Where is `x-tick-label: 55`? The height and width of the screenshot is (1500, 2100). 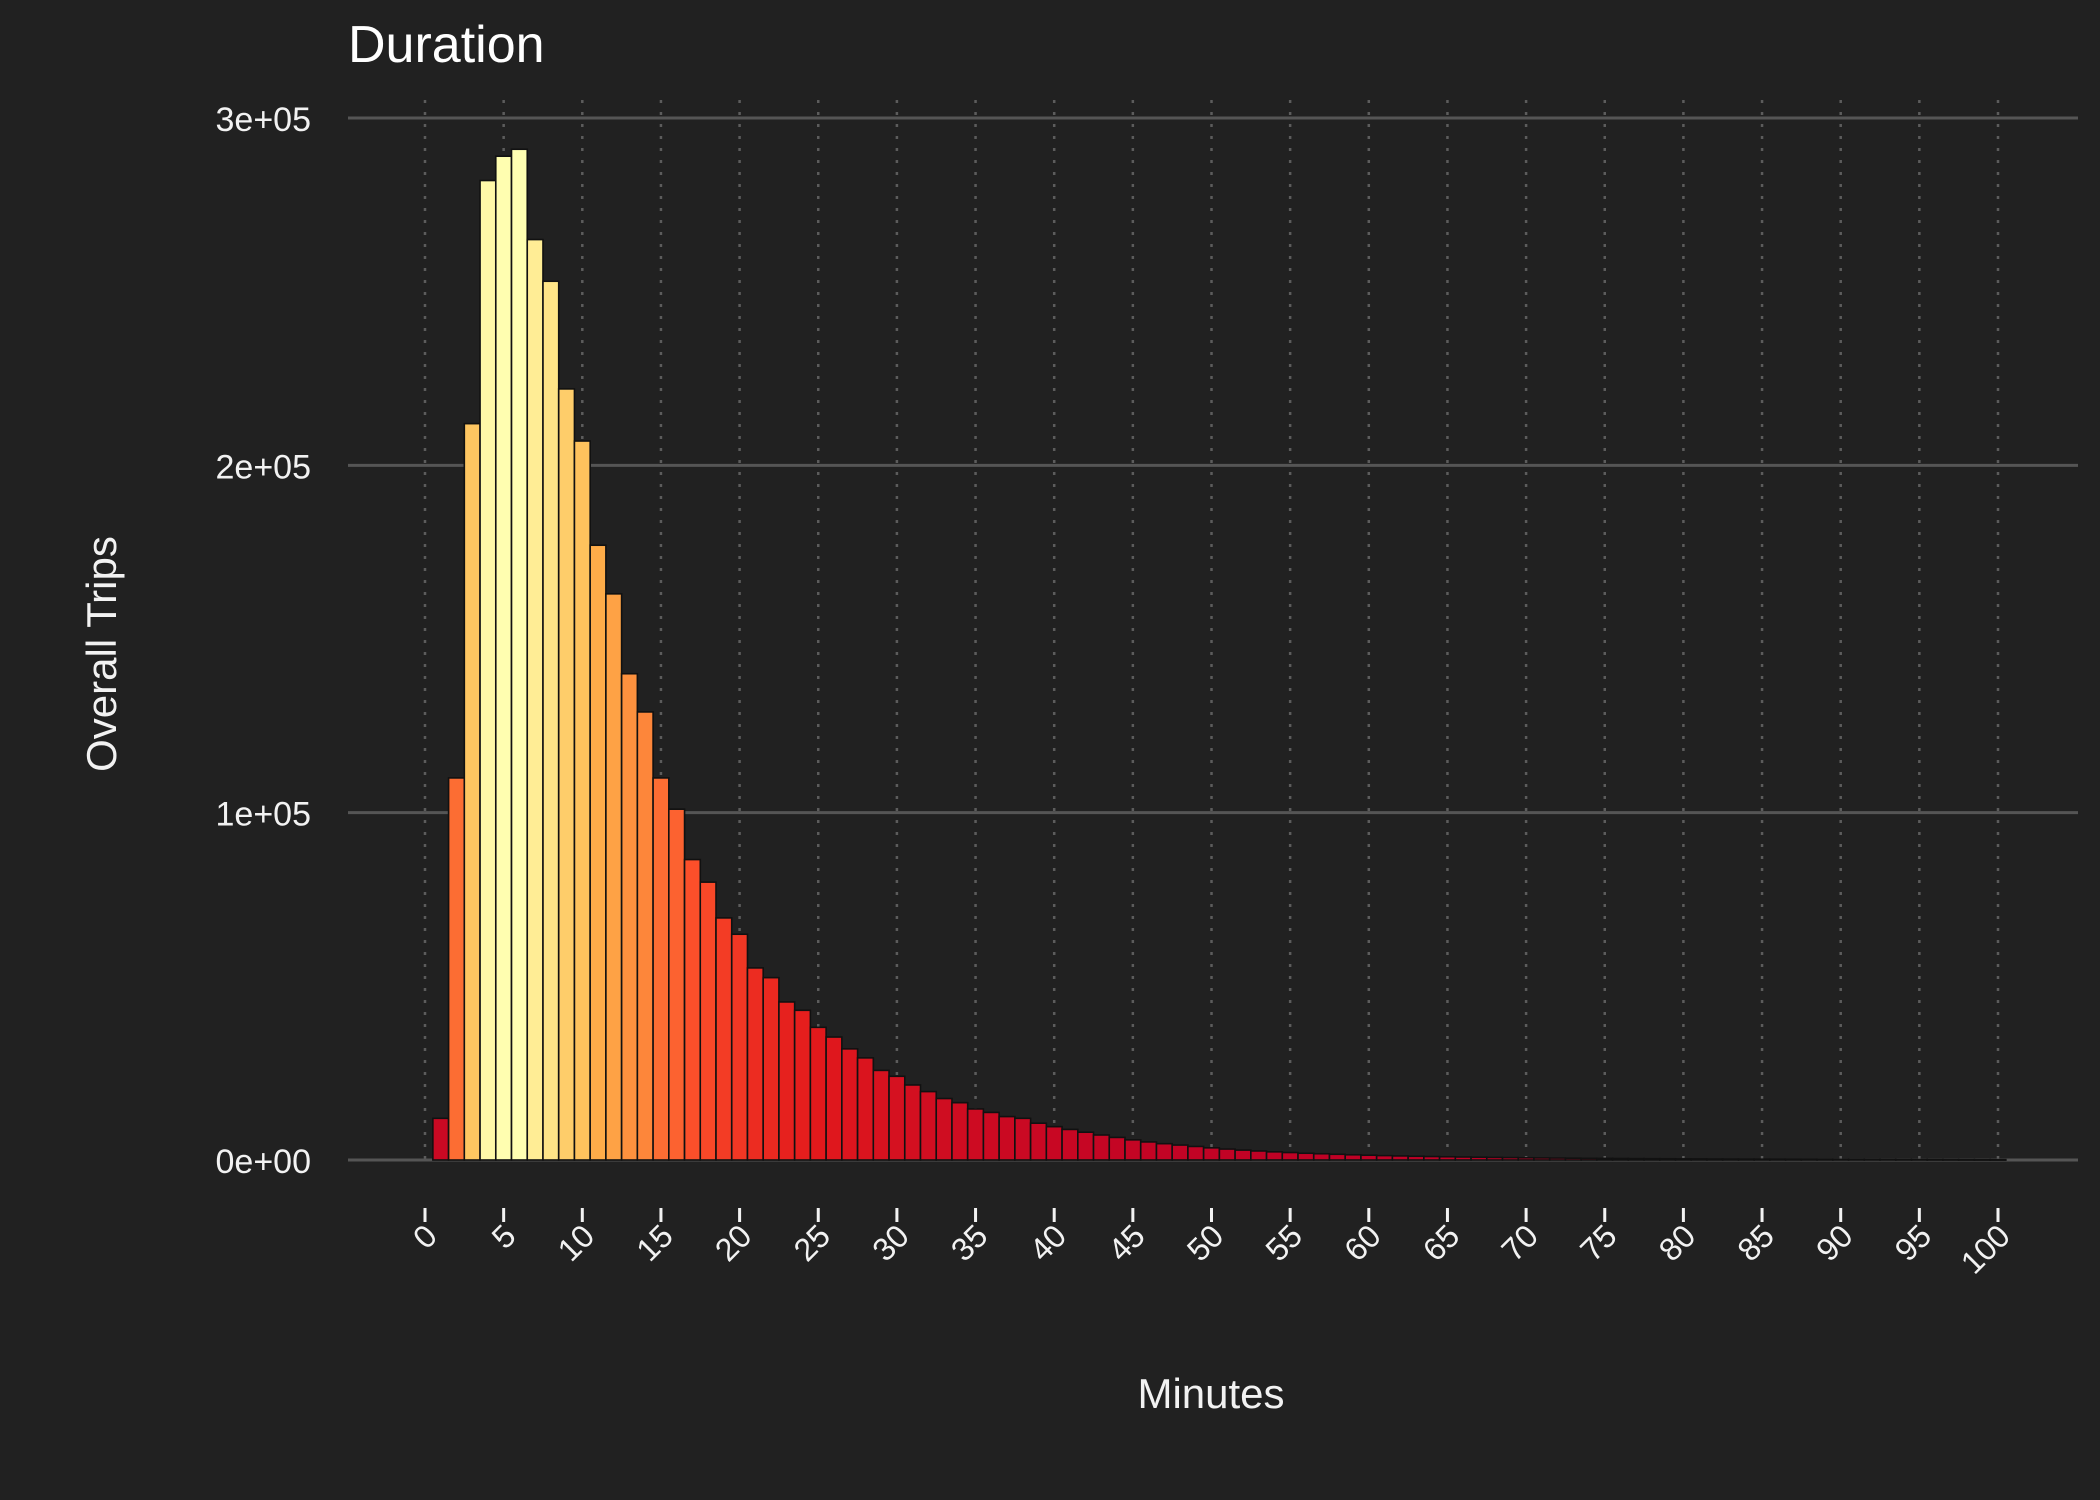
x-tick-label: 55 is located at coordinates (1283, 1242).